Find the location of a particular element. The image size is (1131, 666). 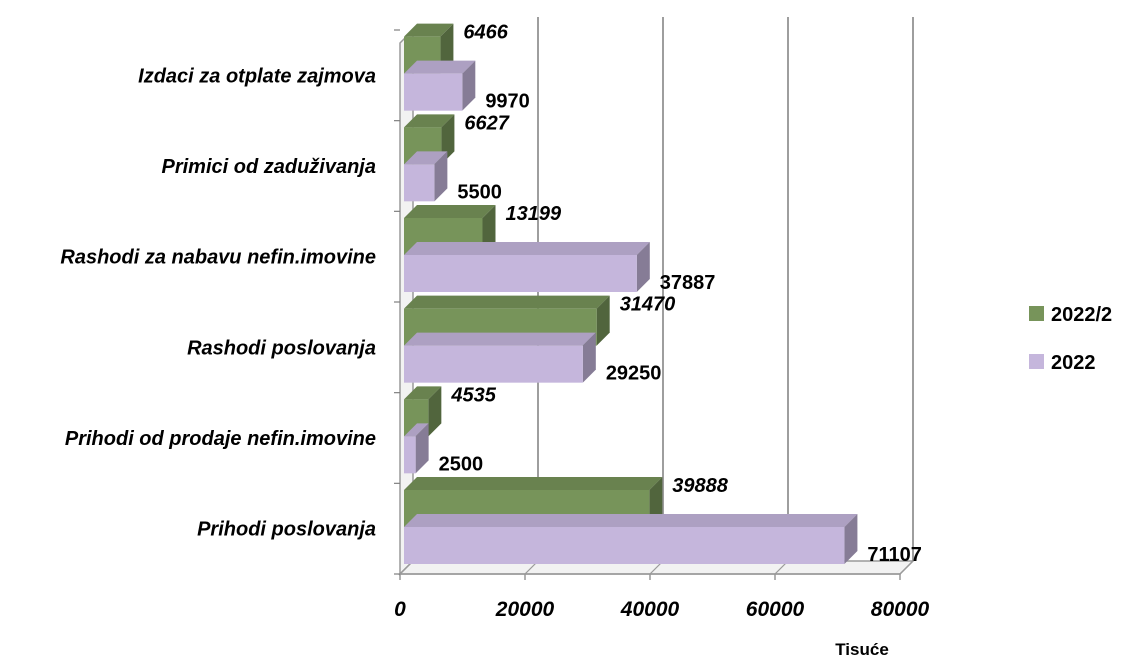

data-label: 71107 is located at coordinates (894, 555).